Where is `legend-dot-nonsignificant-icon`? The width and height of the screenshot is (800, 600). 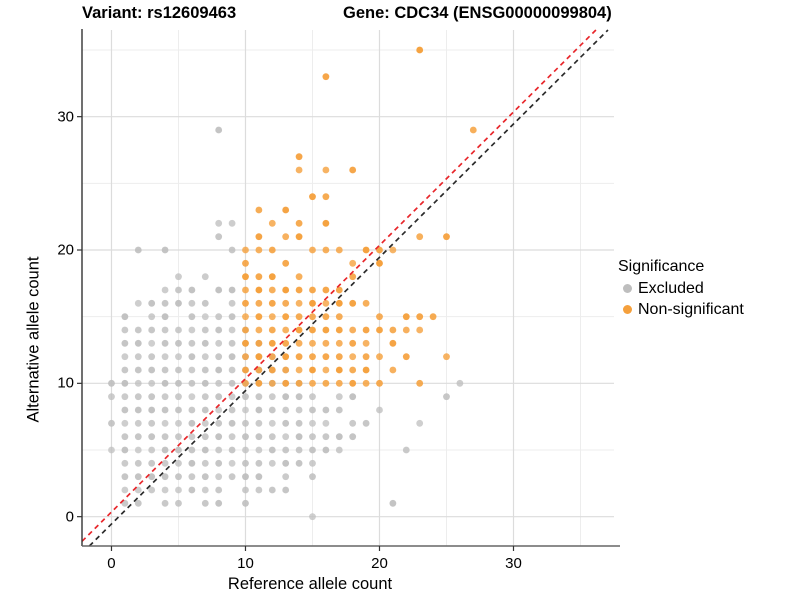
legend-dot-nonsignificant-icon is located at coordinates (627, 310).